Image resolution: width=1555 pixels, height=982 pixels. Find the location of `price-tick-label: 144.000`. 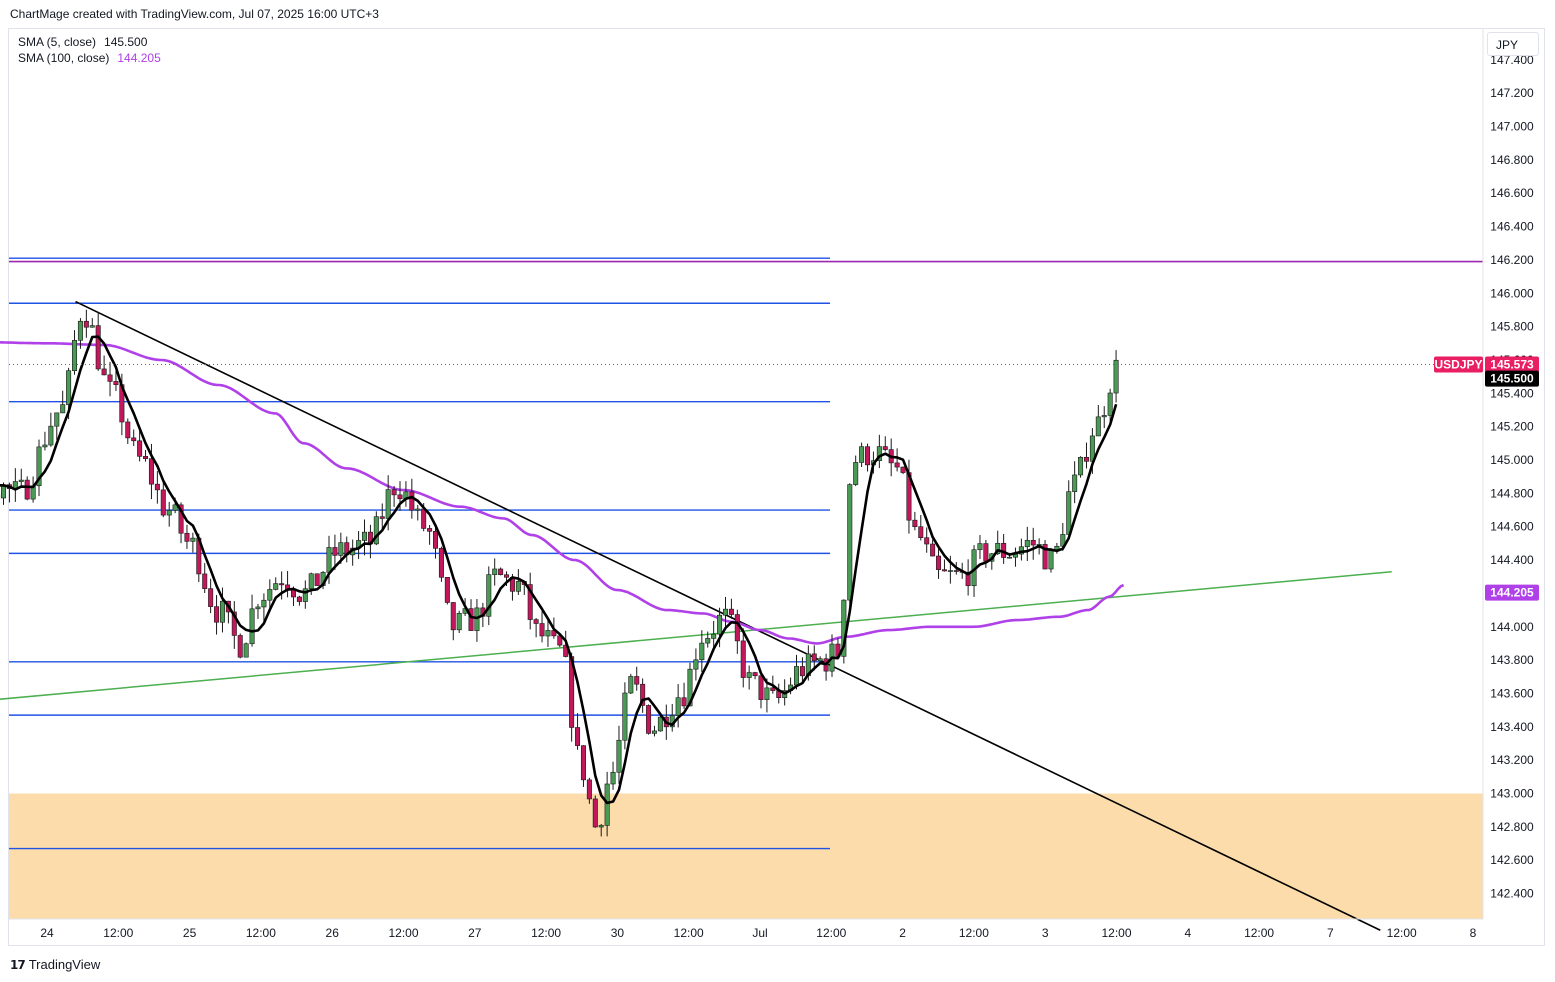

price-tick-label: 144.000 is located at coordinates (1512, 627).